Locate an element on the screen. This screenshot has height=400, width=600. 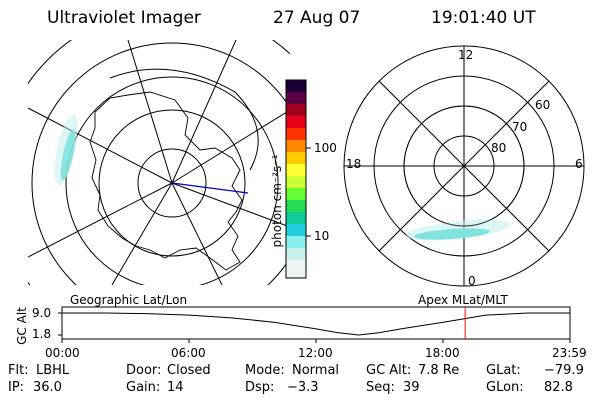
aurora-emission is located at coordinates (66, 150).